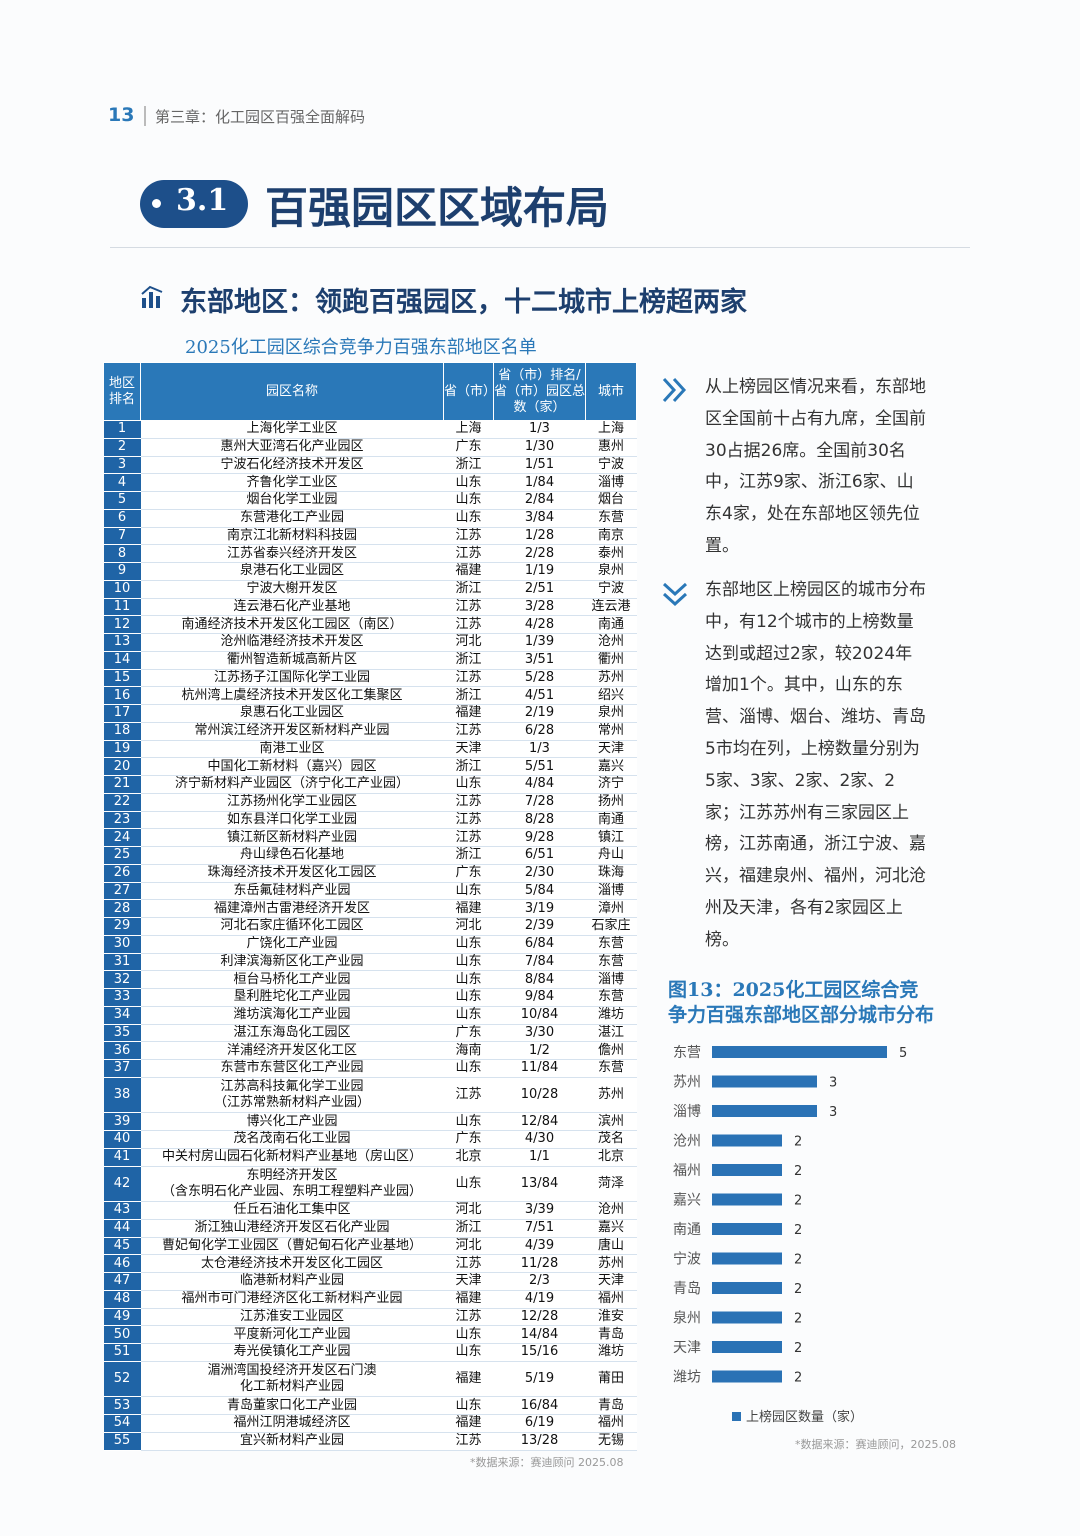  What do you see at coordinates (539, 962) in the screenshot?
I see `province-rank: 7/84` at bounding box center [539, 962].